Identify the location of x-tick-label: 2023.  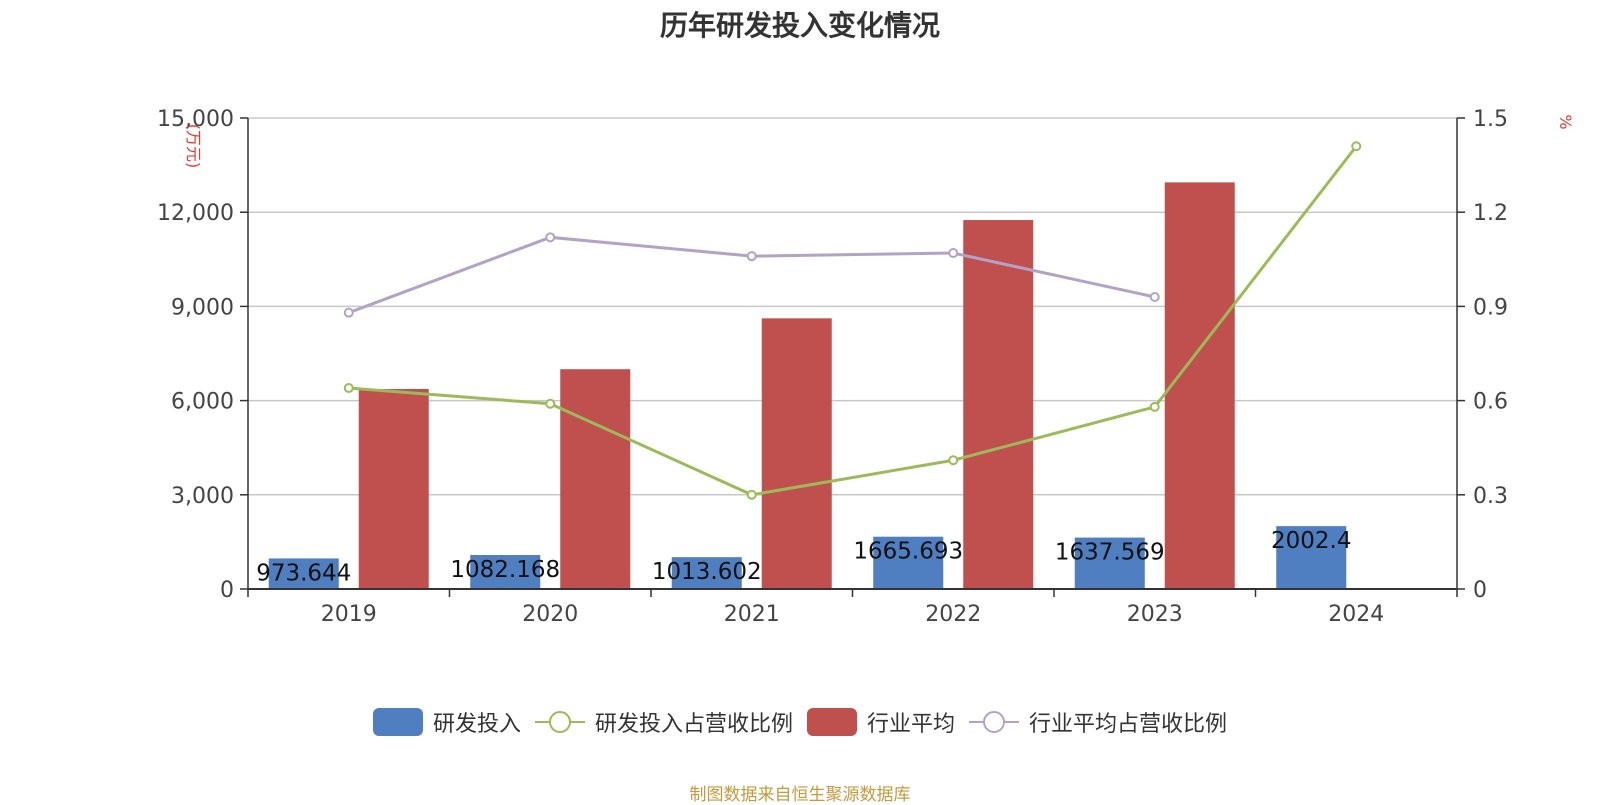
(1155, 614).